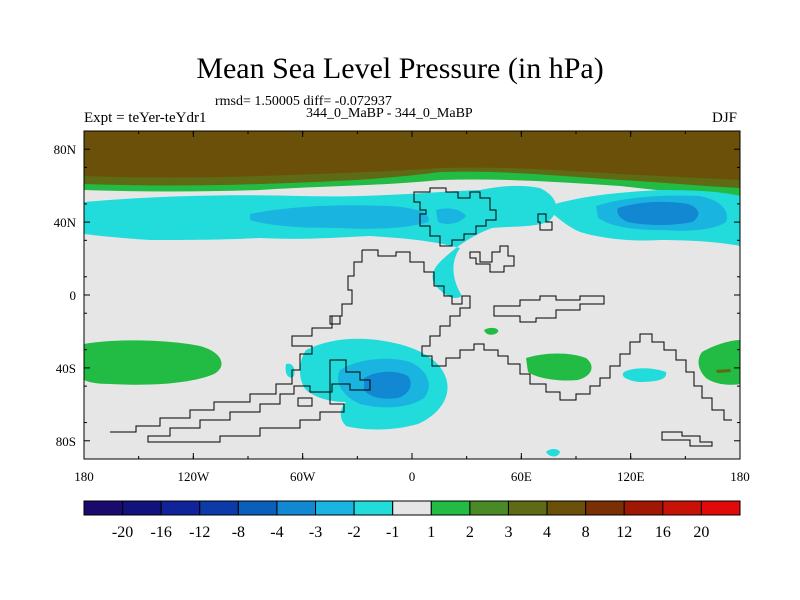 The height and width of the screenshot is (600, 800). What do you see at coordinates (644, 375) in the screenshot?
I see `region-south-east-cyan` at bounding box center [644, 375].